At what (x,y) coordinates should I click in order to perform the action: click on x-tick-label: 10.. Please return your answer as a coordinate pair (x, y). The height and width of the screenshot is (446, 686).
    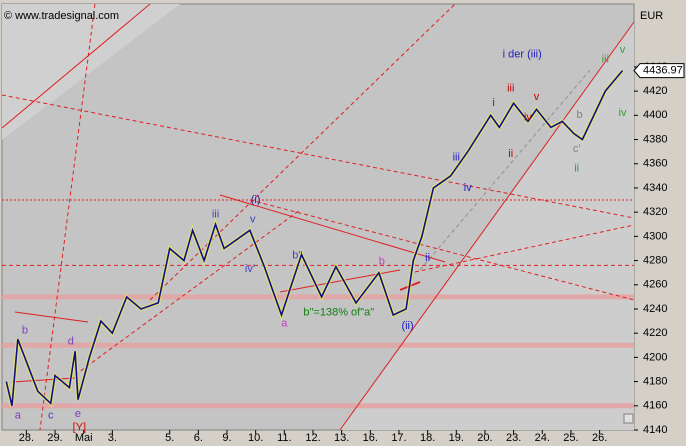
    Looking at the image, I should click on (255, 438).